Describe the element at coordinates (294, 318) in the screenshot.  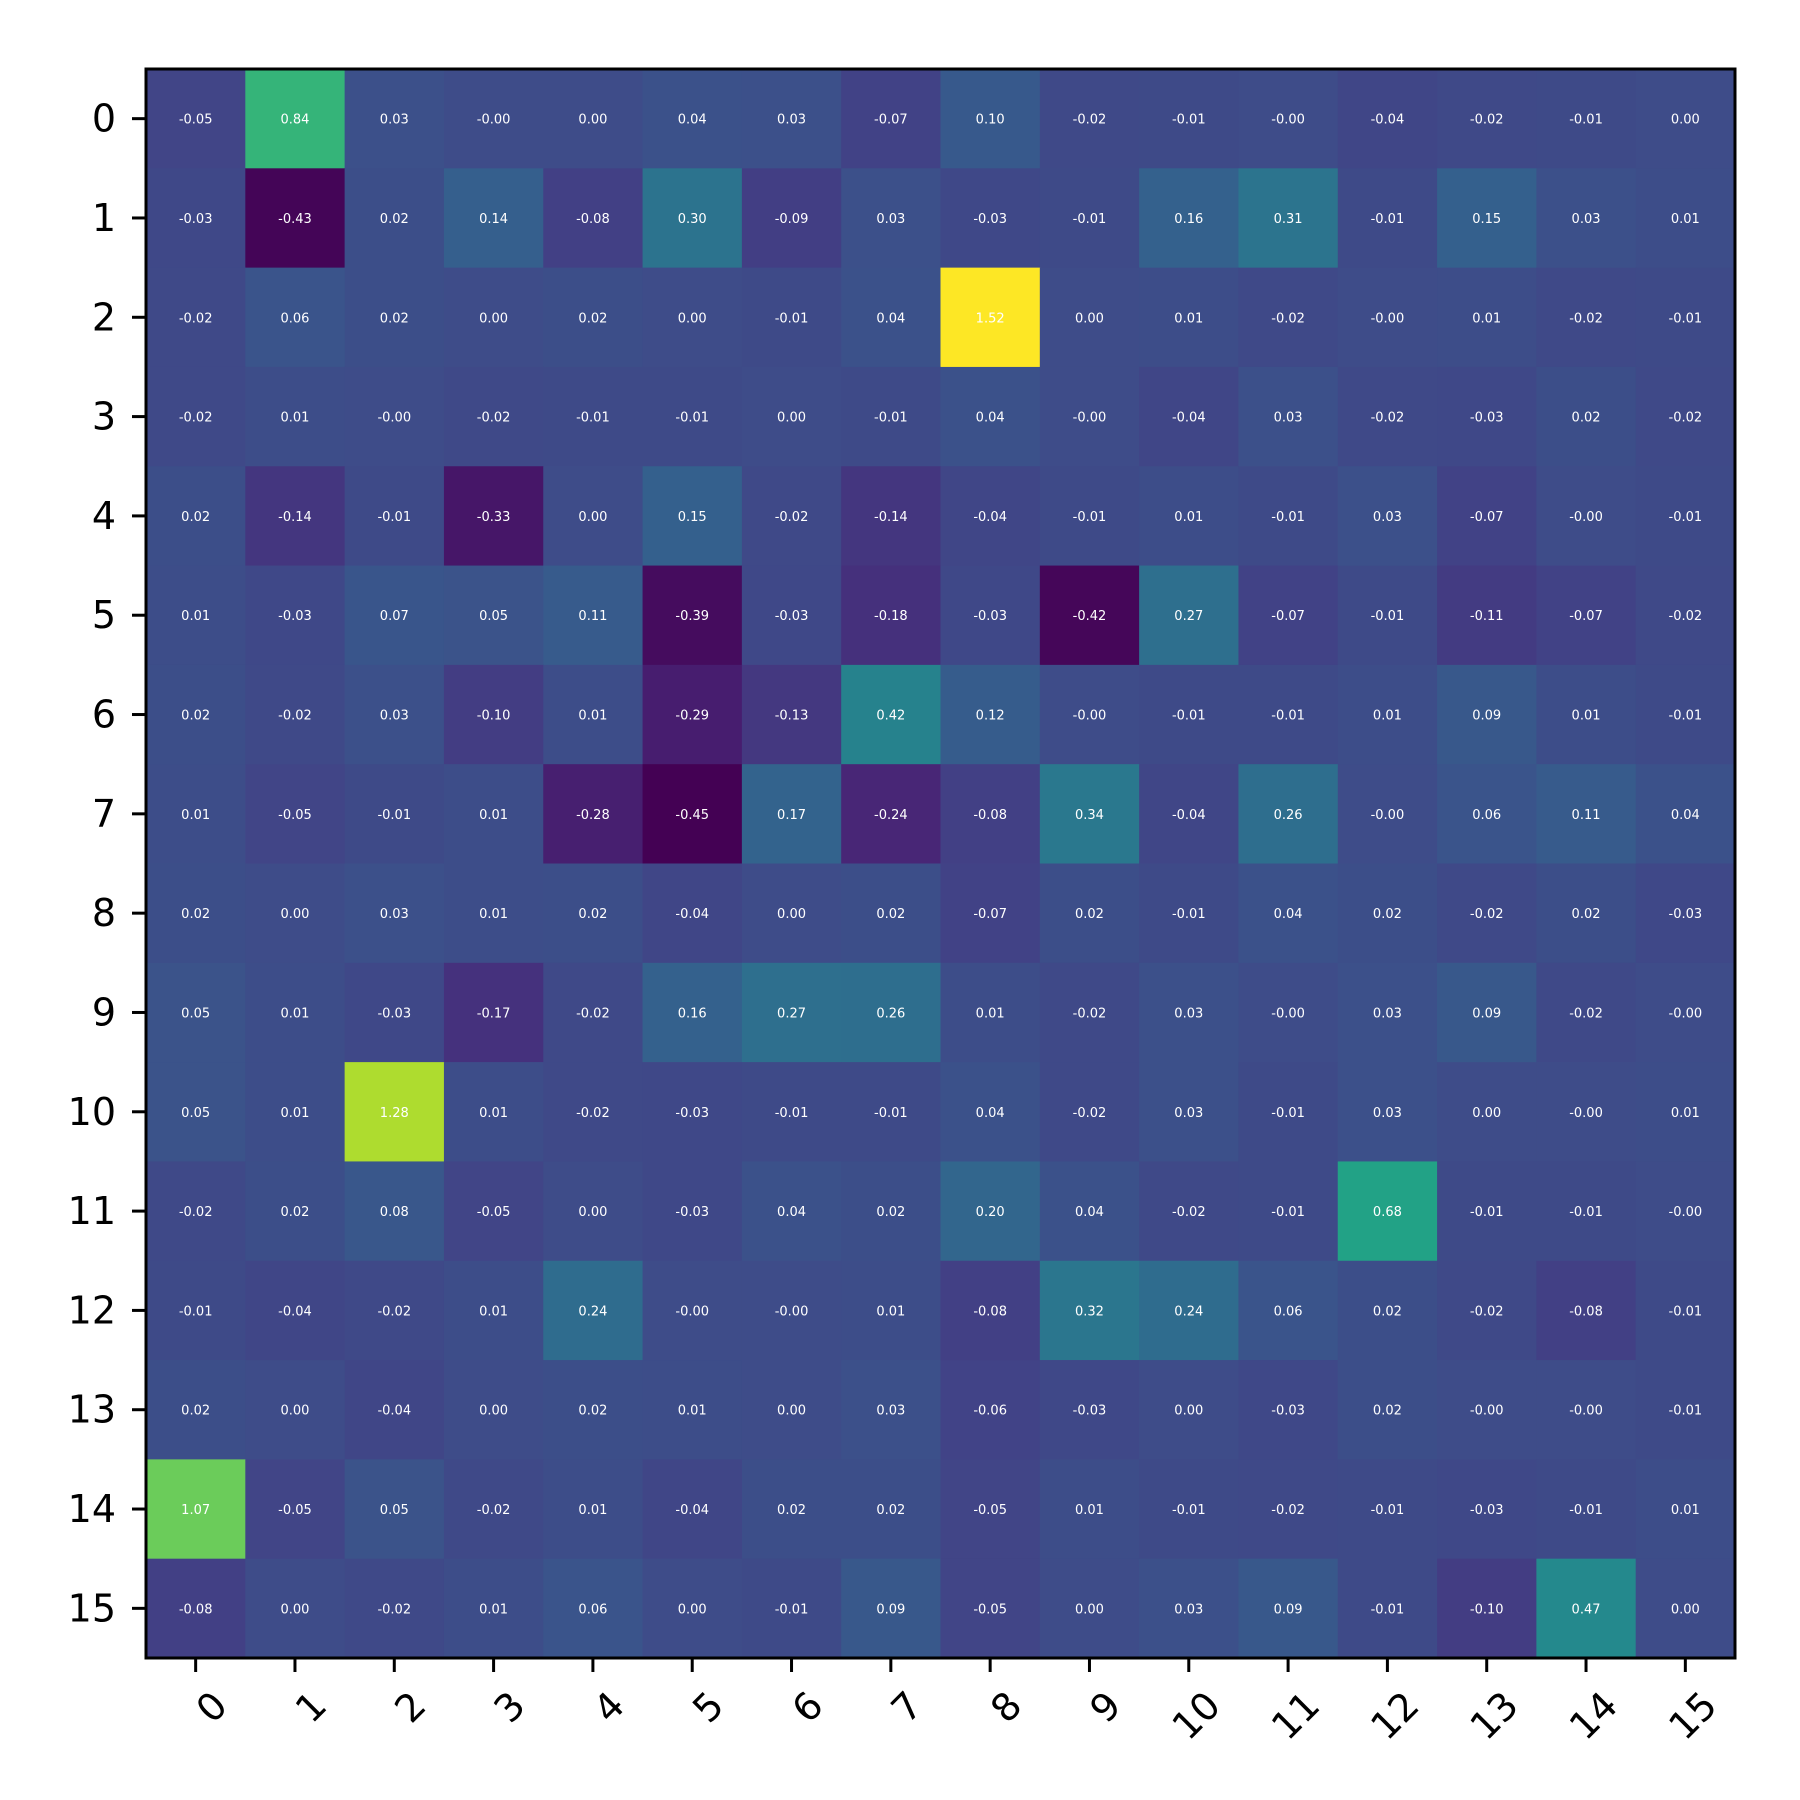
I see `cell-value-label-r2-c1: 0.06` at that location.